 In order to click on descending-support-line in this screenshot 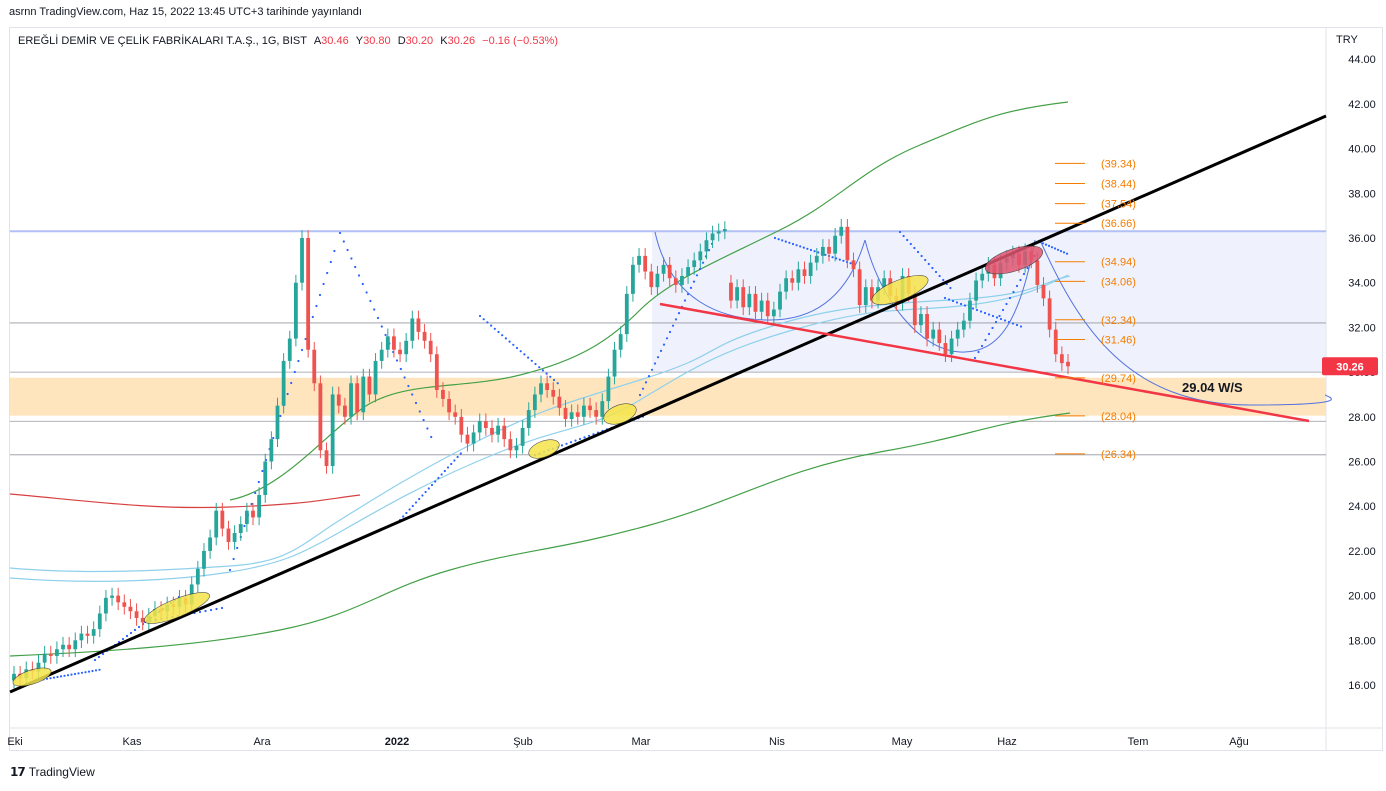, I will do `click(984, 362)`.